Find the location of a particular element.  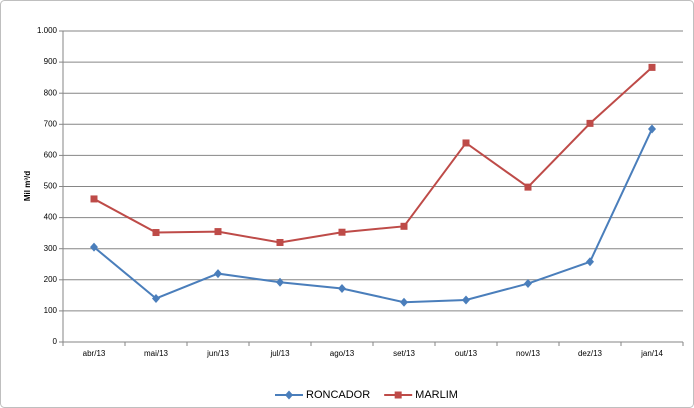

x-tick-label: dez/13 is located at coordinates (590, 353).